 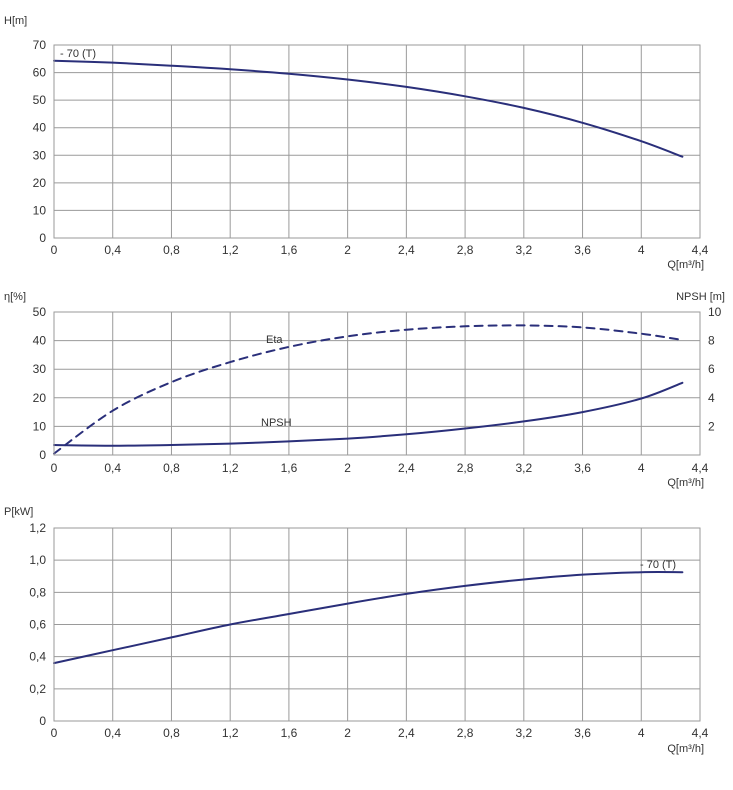 I want to click on series-line-eta, so click(x=368, y=389).